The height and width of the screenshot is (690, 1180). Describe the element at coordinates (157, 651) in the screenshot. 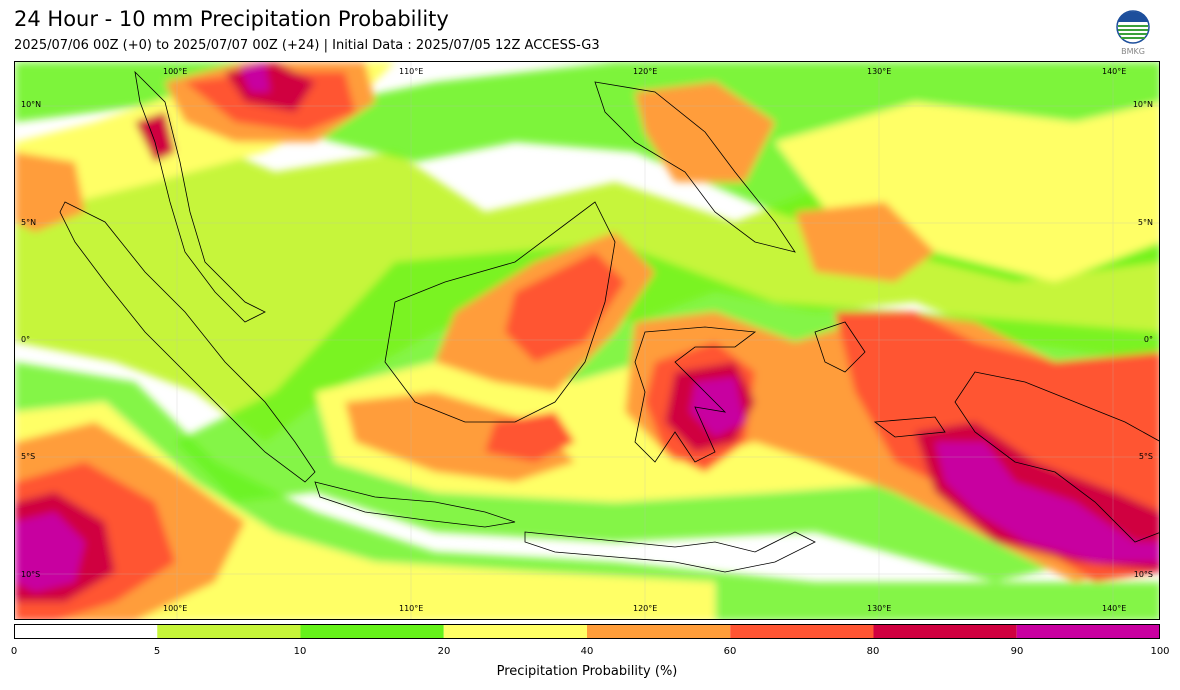

I see `colorbar-tick: 5` at that location.